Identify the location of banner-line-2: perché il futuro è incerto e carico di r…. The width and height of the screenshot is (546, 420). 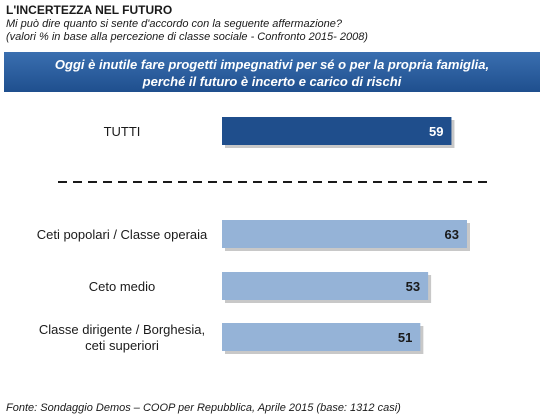
(272, 81).